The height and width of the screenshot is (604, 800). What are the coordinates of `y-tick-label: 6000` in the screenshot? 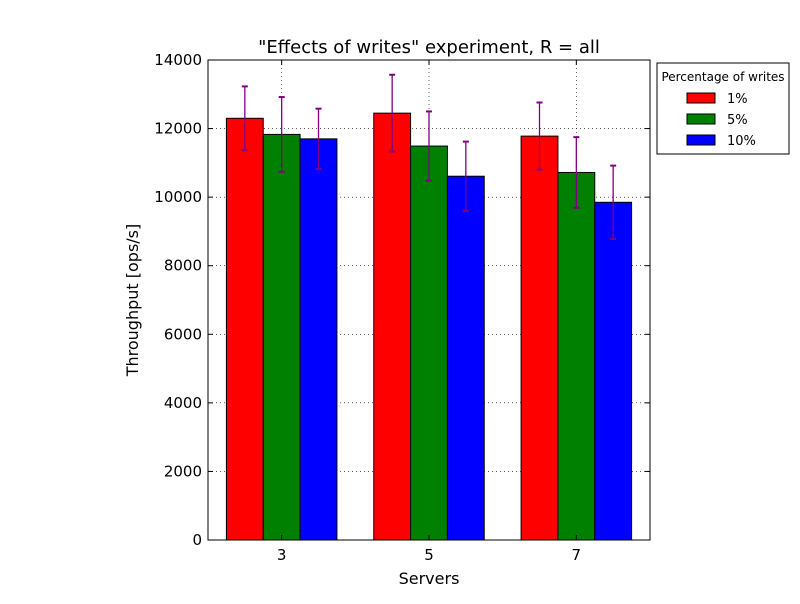 It's located at (183, 334).